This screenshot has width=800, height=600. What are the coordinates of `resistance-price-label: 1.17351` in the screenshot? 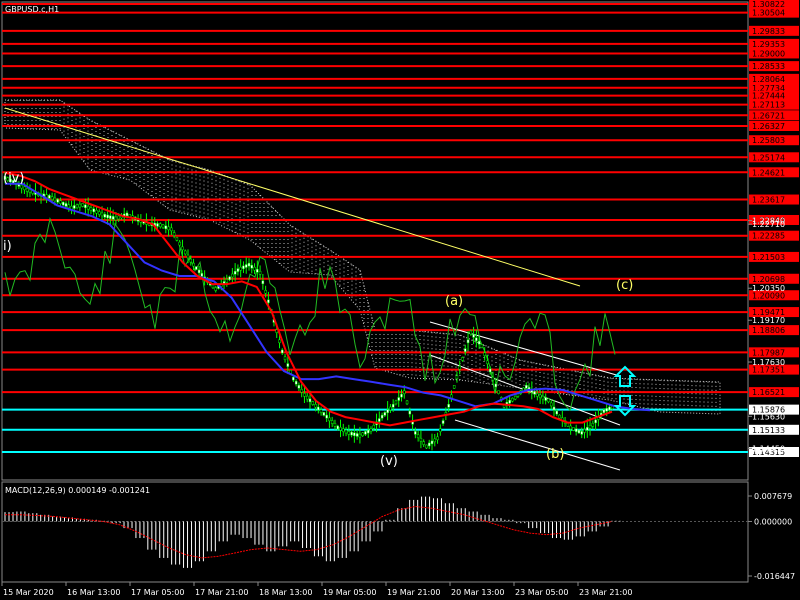 It's located at (768, 370).